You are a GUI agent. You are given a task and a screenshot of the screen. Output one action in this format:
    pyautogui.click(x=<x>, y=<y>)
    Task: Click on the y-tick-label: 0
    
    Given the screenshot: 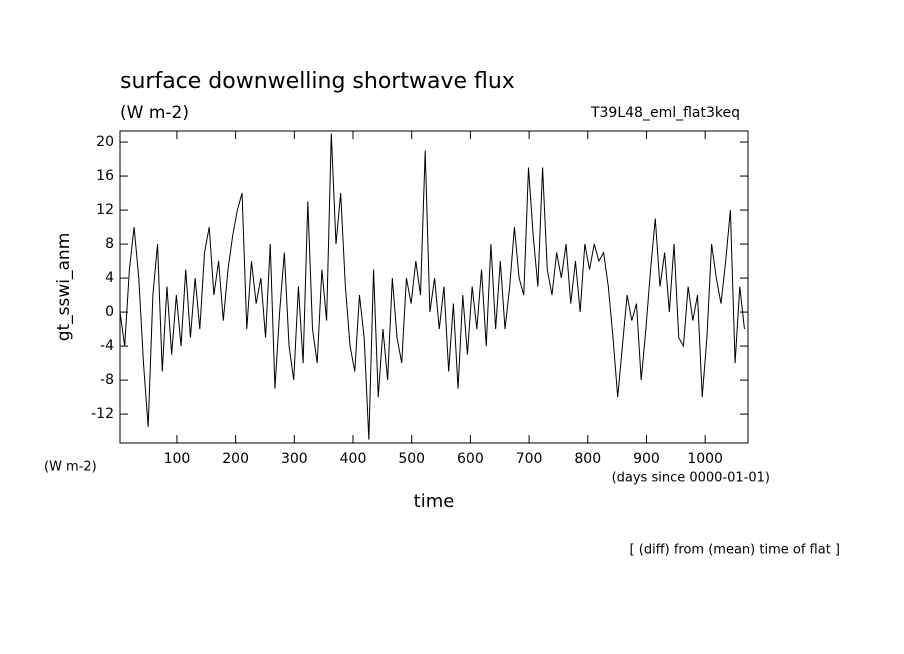 What is the action you would take?
    pyautogui.click(x=109, y=312)
    